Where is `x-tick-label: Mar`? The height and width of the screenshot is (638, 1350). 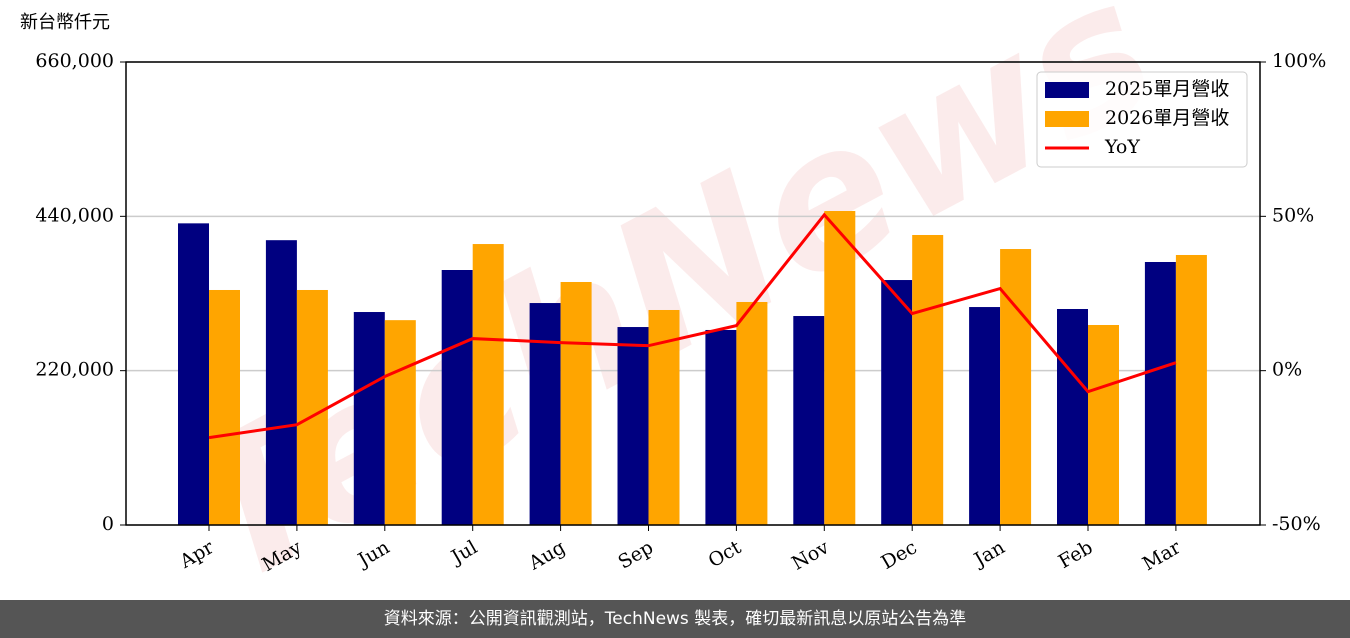 x-tick-label: Mar is located at coordinates (1162, 555).